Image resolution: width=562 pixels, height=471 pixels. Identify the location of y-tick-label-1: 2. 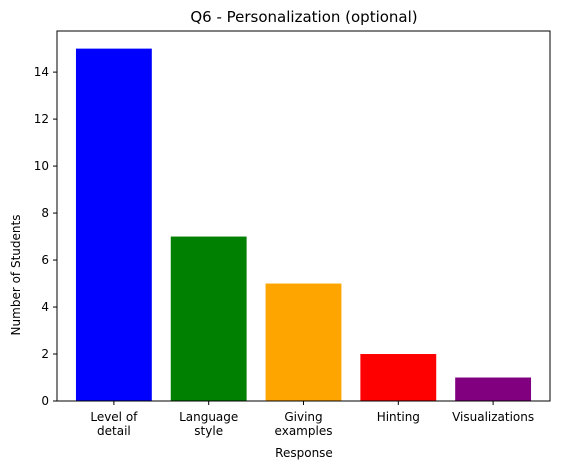
(45, 354).